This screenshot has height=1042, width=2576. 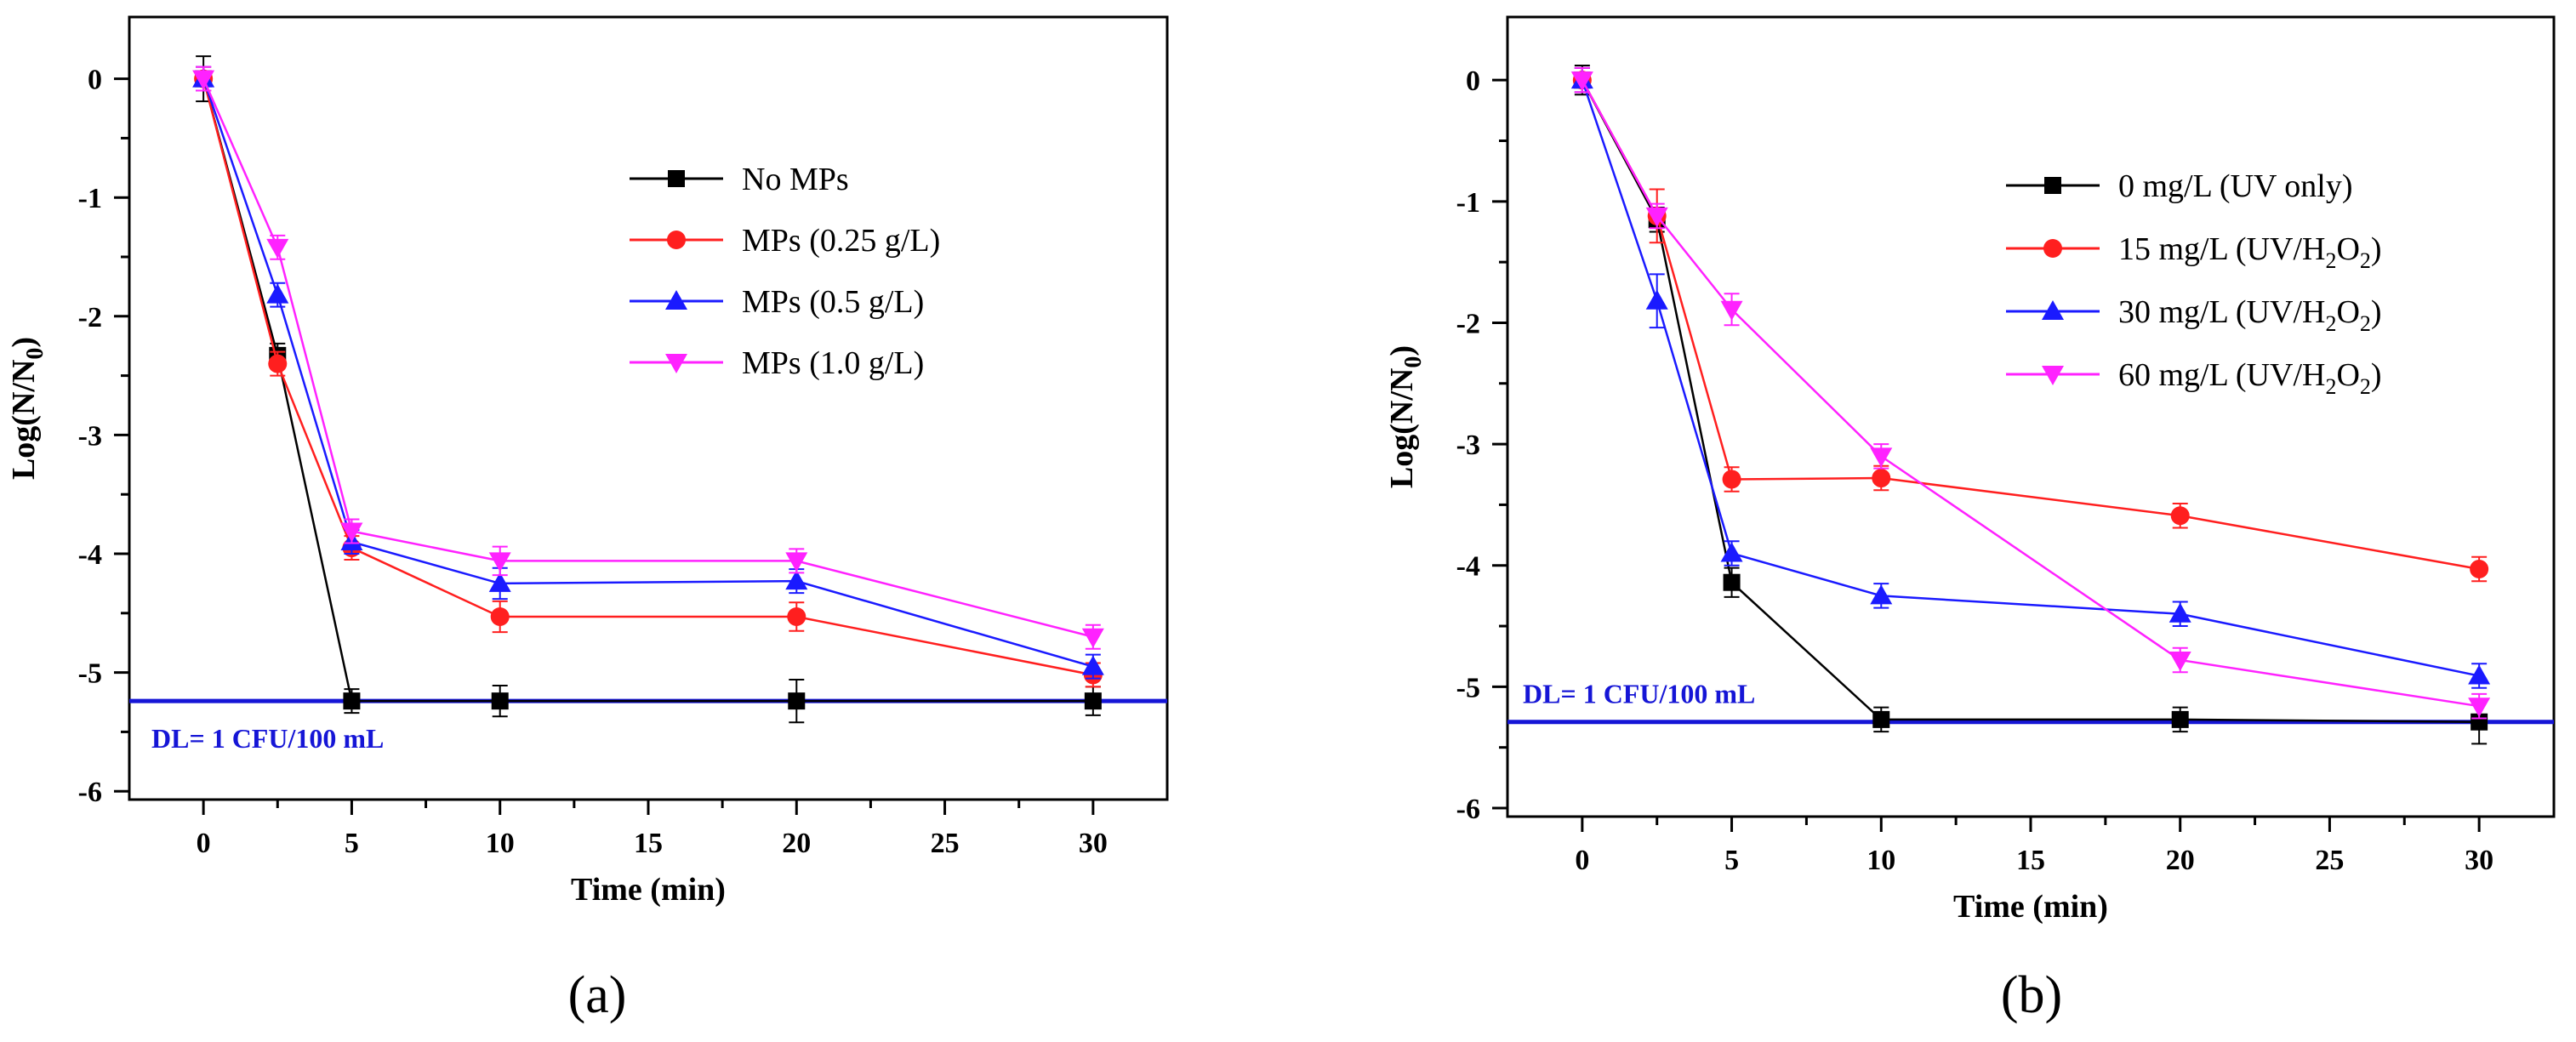 What do you see at coordinates (597, 995) in the screenshot?
I see `panel-a-label: (a)` at bounding box center [597, 995].